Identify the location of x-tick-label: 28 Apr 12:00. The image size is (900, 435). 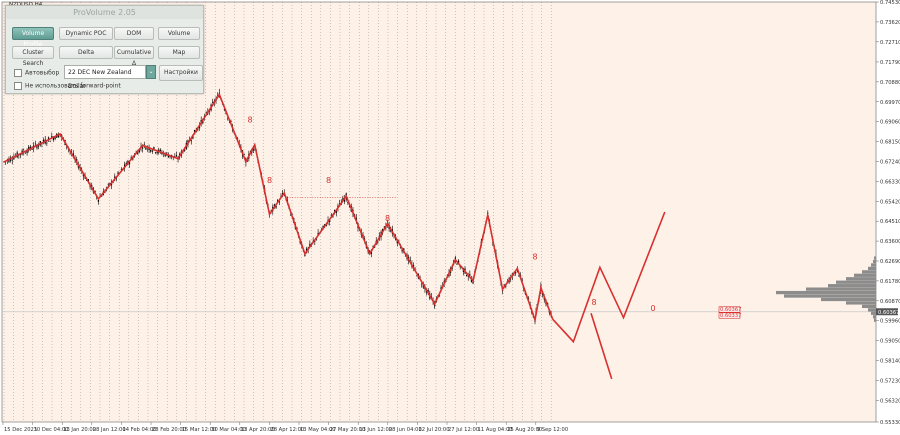
(287, 430).